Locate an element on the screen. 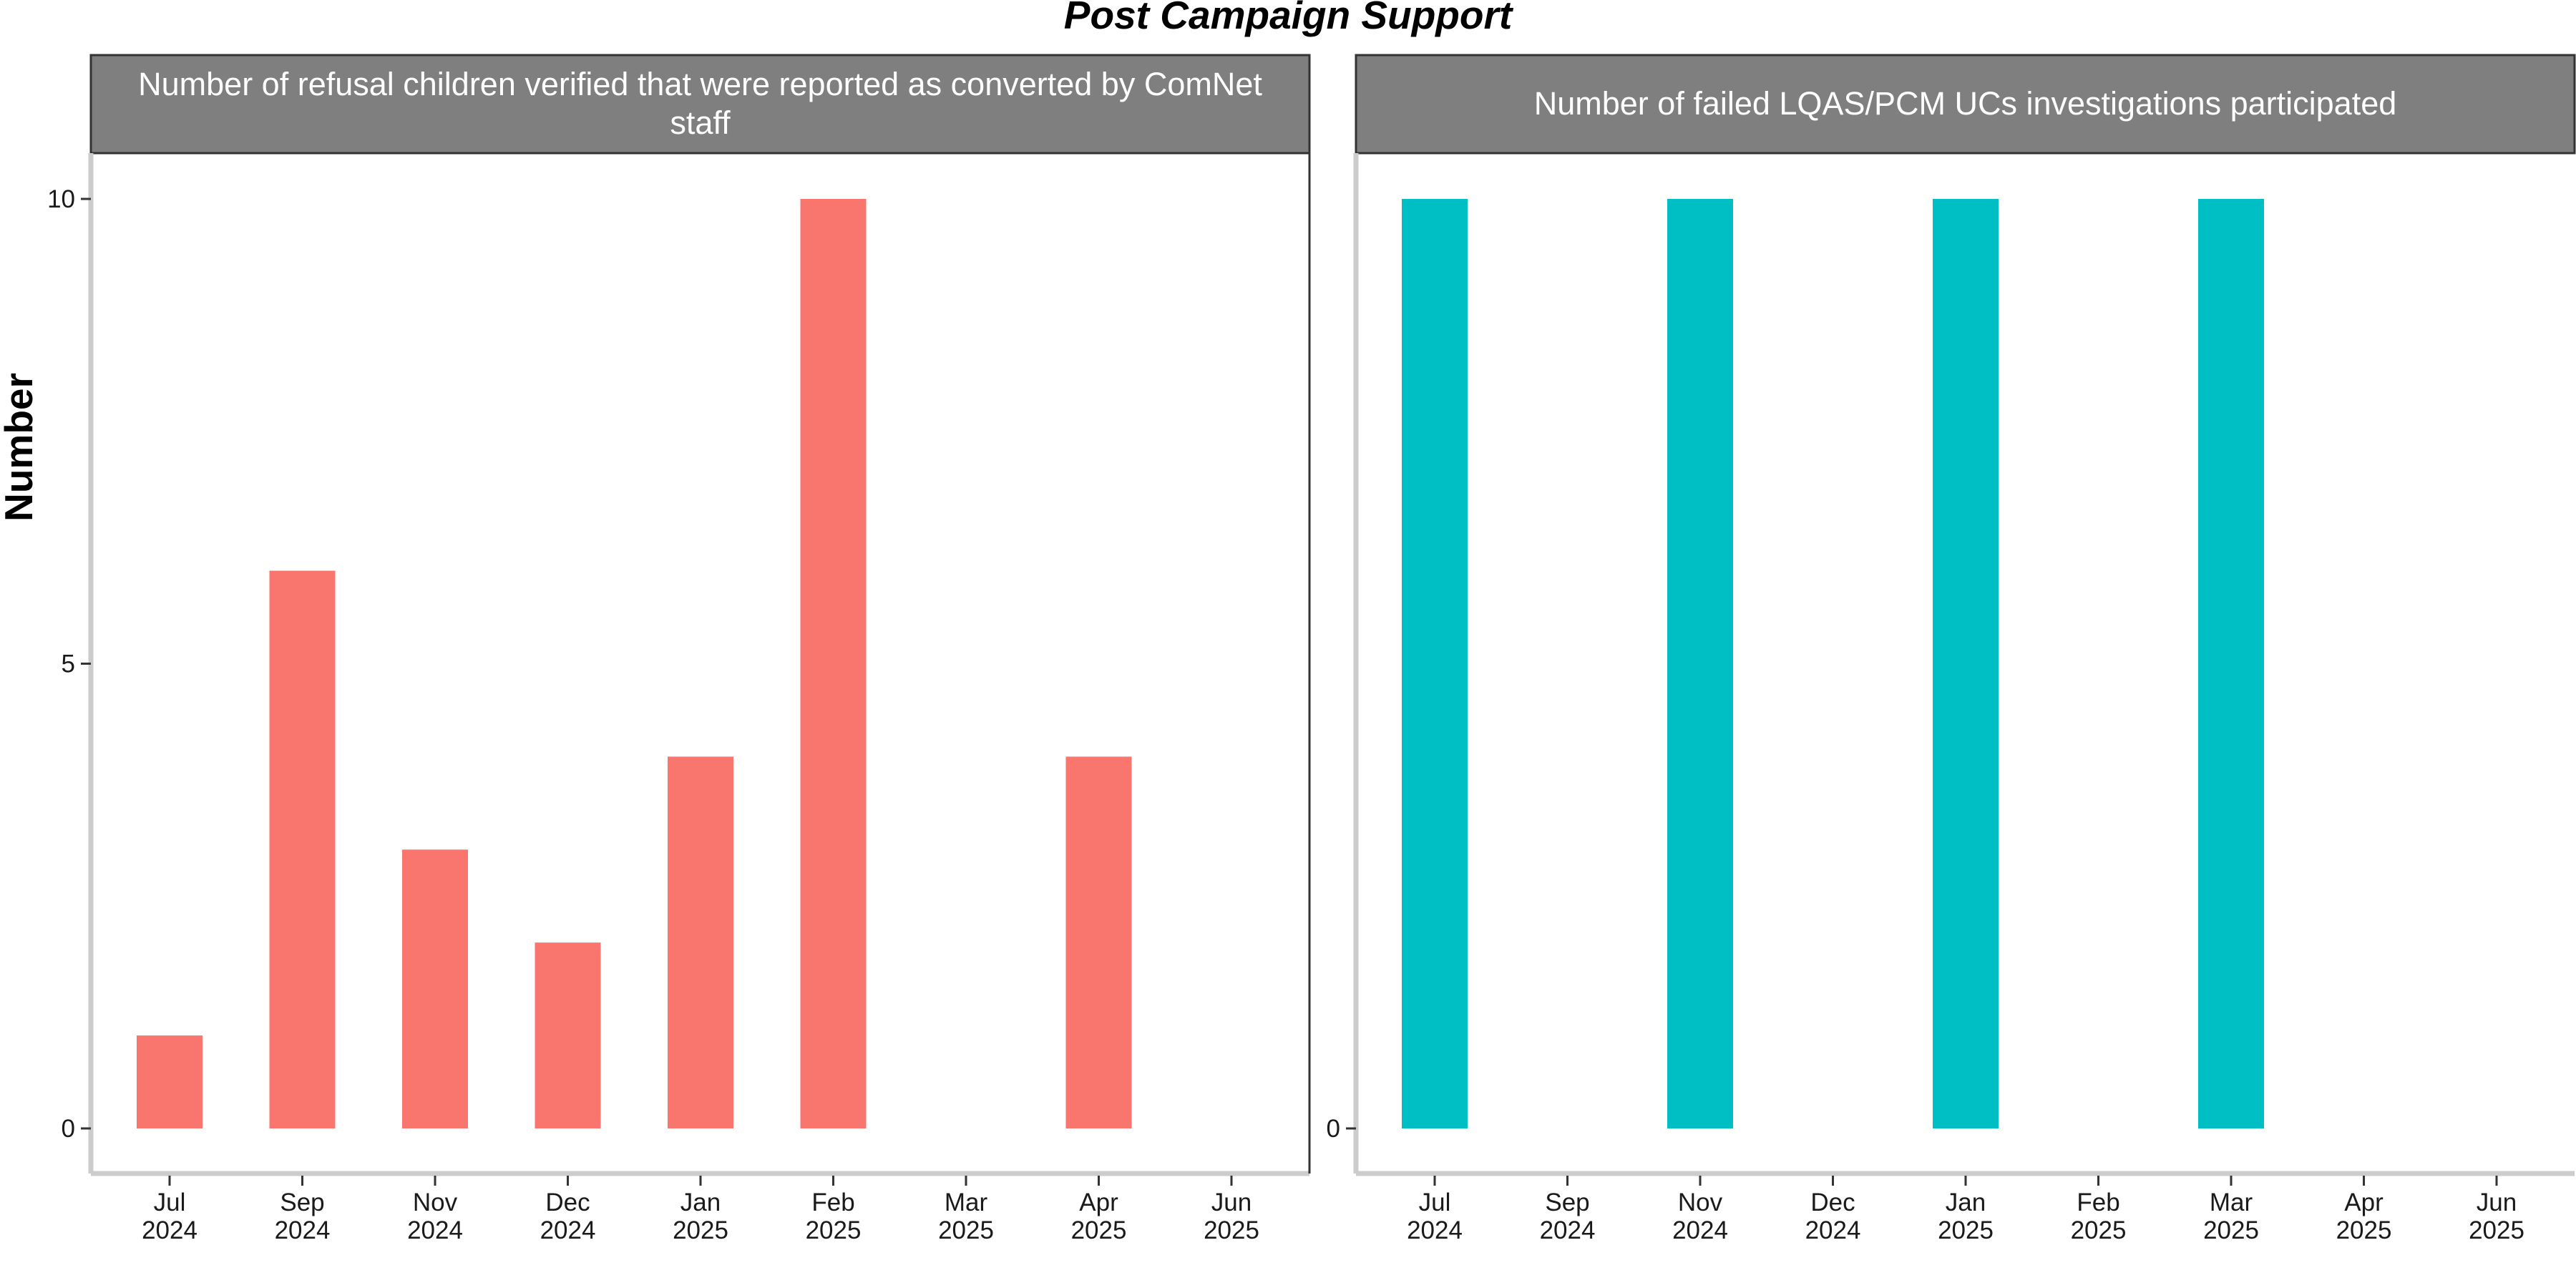  y-tick-label: 5 is located at coordinates (68, 664).